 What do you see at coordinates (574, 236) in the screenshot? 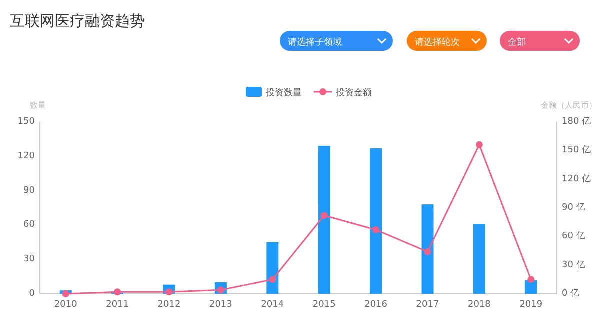
I see `y2-tick-label: 60 亿` at bounding box center [574, 236].